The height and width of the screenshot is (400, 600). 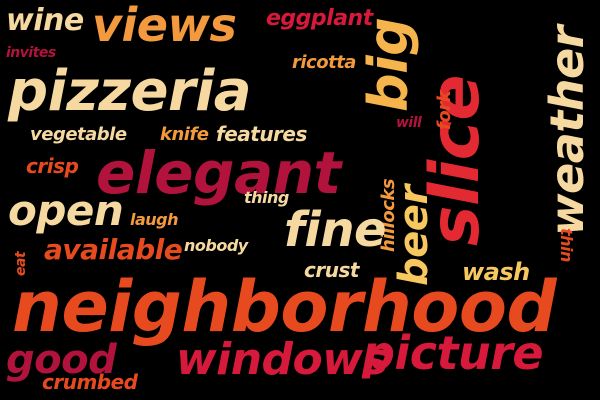 What do you see at coordinates (388, 64) in the screenshot?
I see `word-big: big` at bounding box center [388, 64].